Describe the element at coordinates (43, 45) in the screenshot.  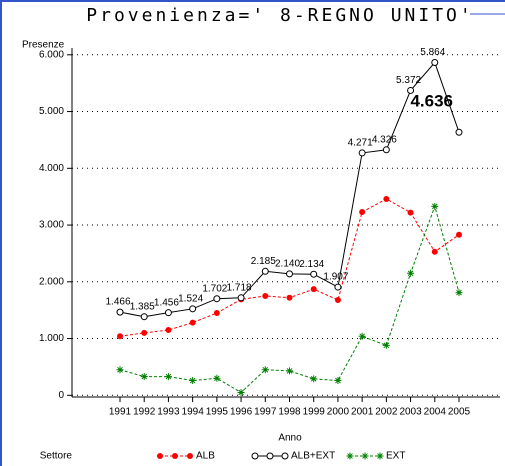
I see `y-axis-label: Presenze` at that location.